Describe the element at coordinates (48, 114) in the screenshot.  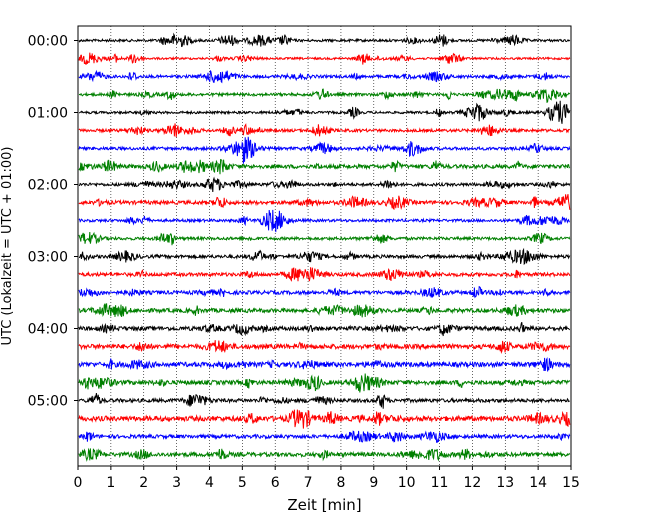
I see `y-tick-label: 01:00` at that location.